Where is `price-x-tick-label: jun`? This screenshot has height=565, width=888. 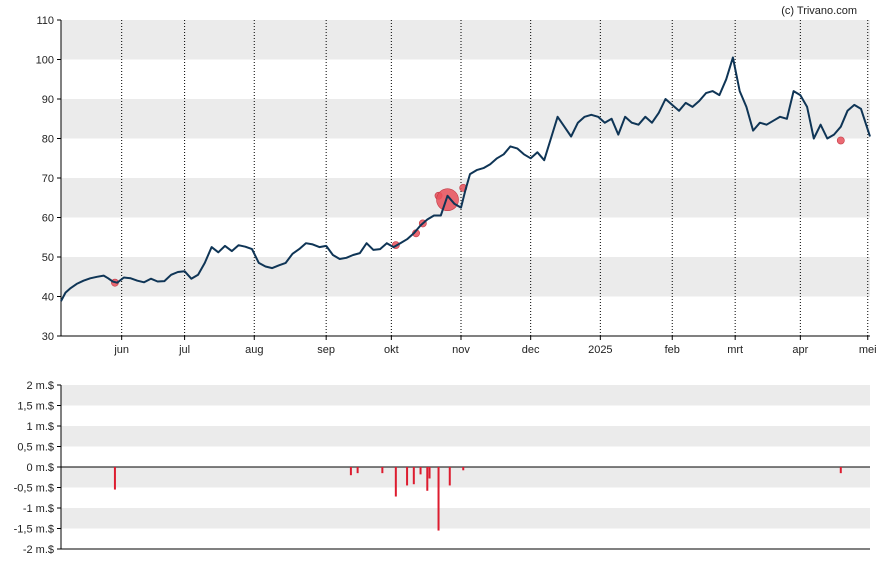
price-x-tick-label: jun is located at coordinates (121, 350).